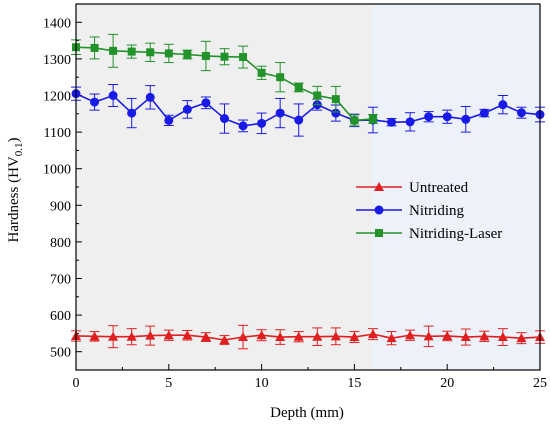 This screenshot has width=550, height=426. What do you see at coordinates (14, 140) in the screenshot?
I see `y-axis-label-close: )` at bounding box center [14, 140].